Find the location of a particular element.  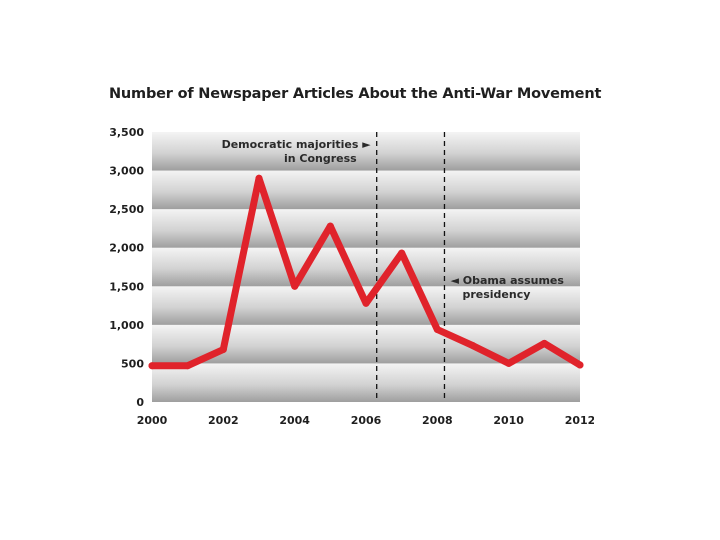

annotation-label: ◄ Obama assumes is located at coordinates (507, 280).